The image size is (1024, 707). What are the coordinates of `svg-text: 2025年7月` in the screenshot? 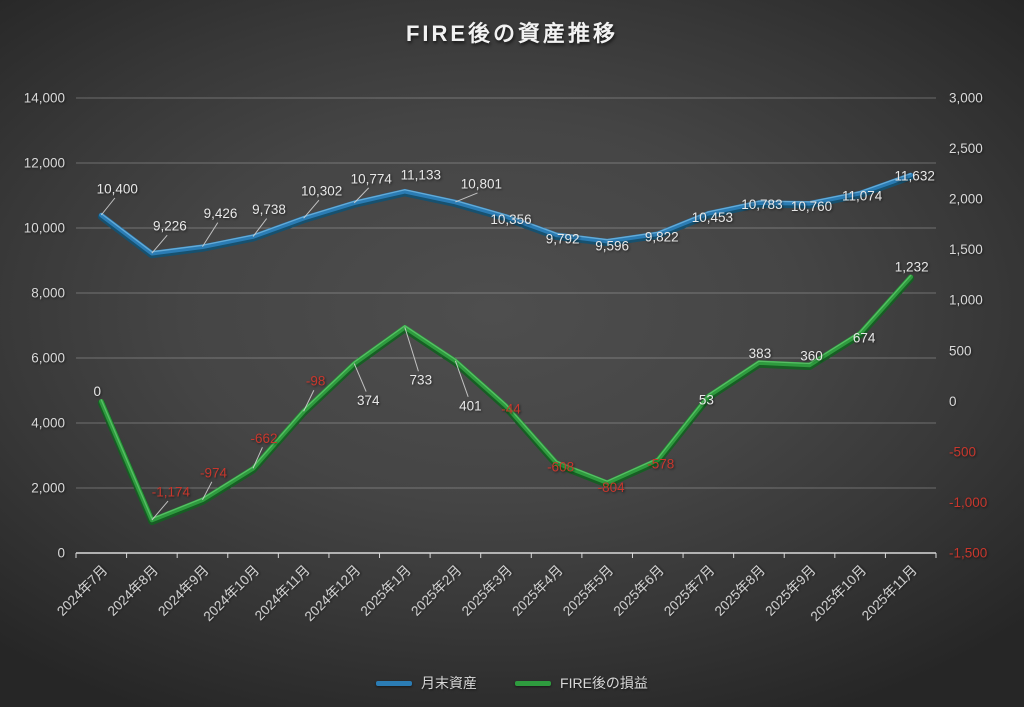 It's located at (689, 591).